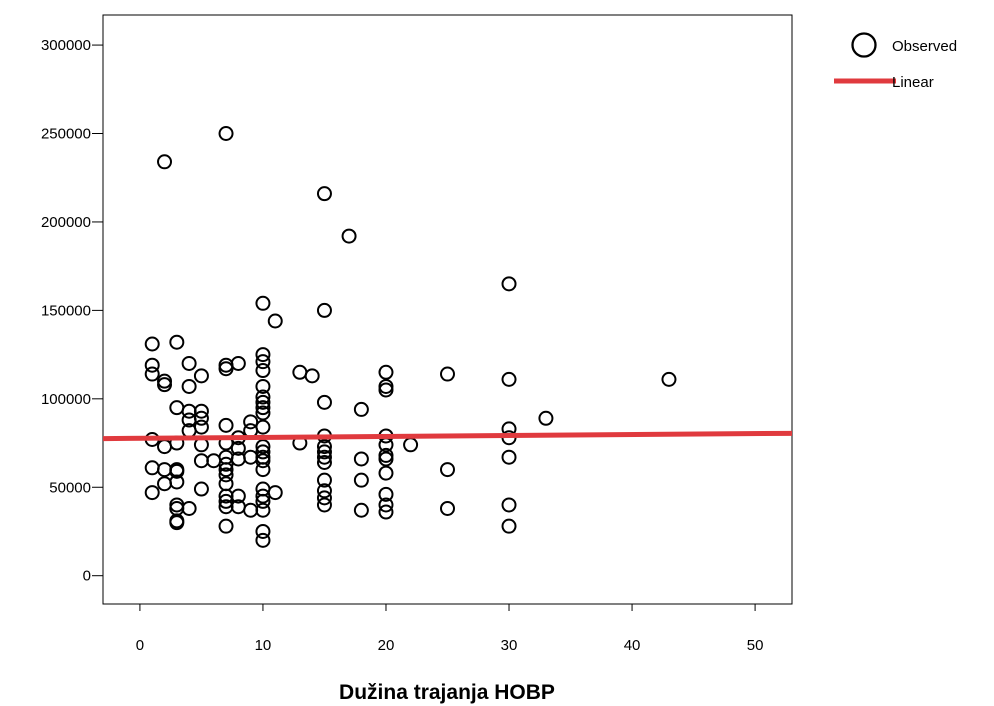  What do you see at coordinates (66, 222) in the screenshot?
I see `y-tick-label: 200000` at bounding box center [66, 222].